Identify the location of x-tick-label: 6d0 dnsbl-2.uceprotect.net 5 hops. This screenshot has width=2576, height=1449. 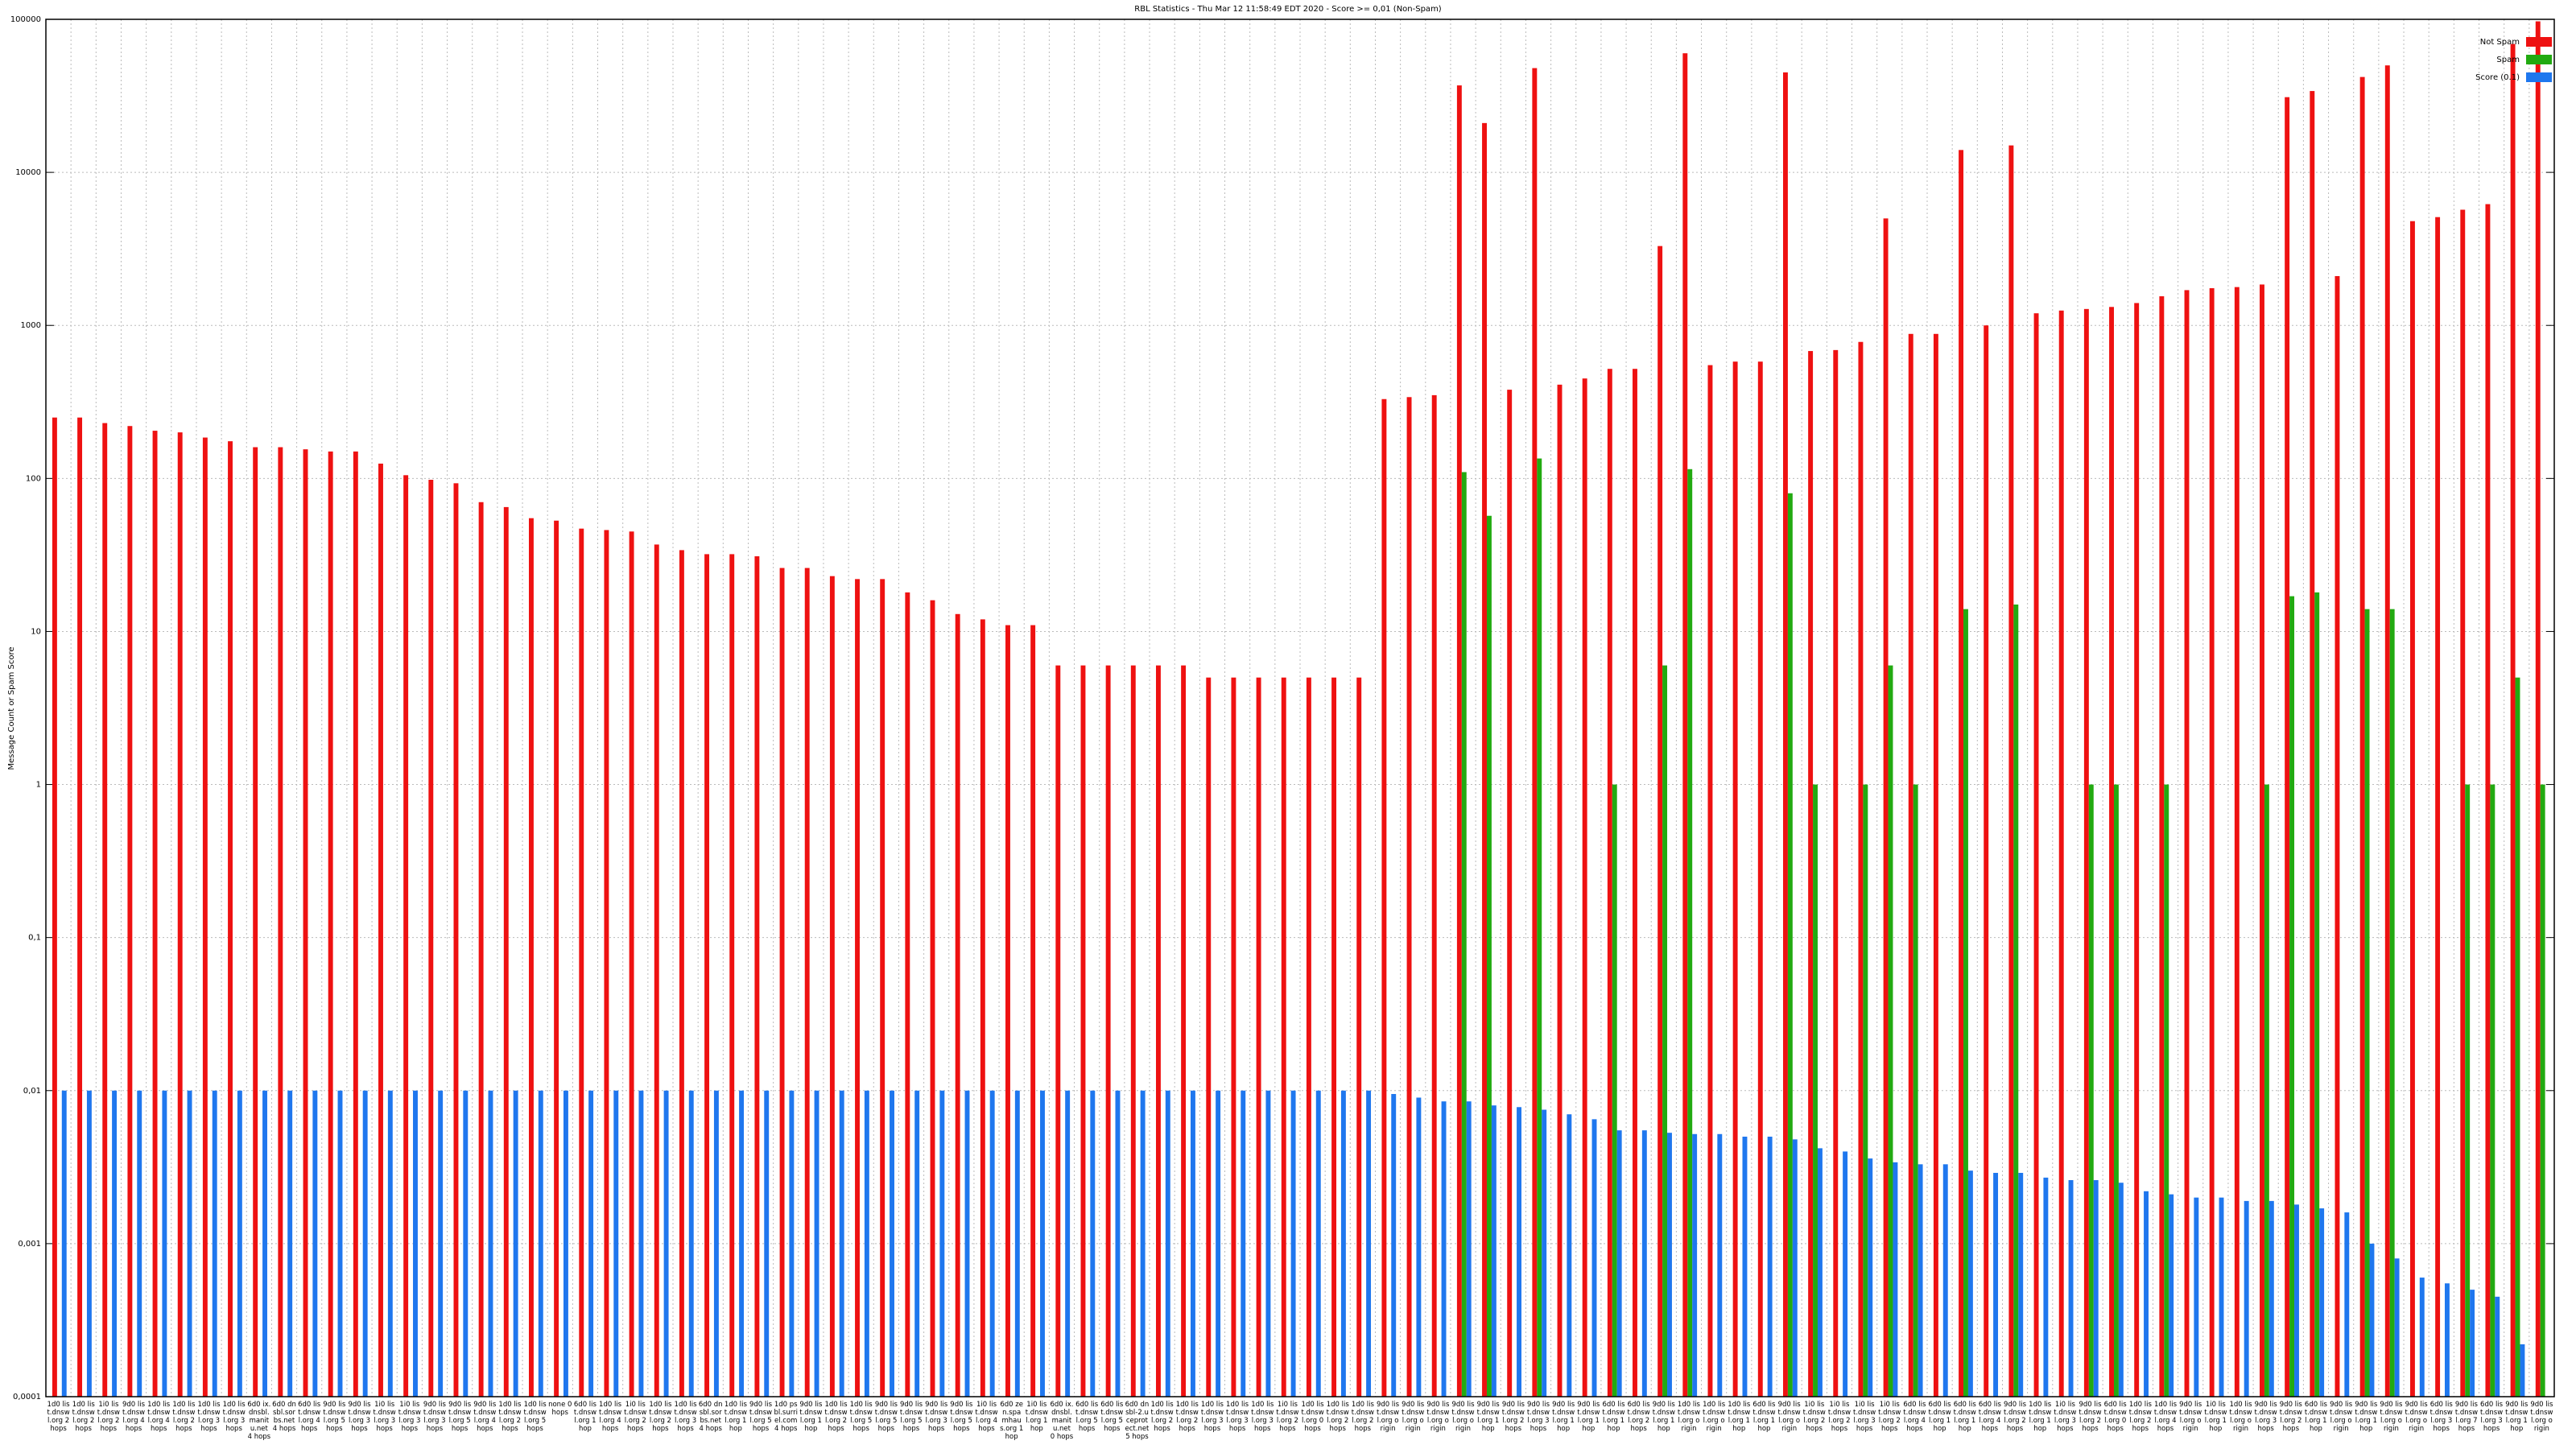
(1137, 1421).